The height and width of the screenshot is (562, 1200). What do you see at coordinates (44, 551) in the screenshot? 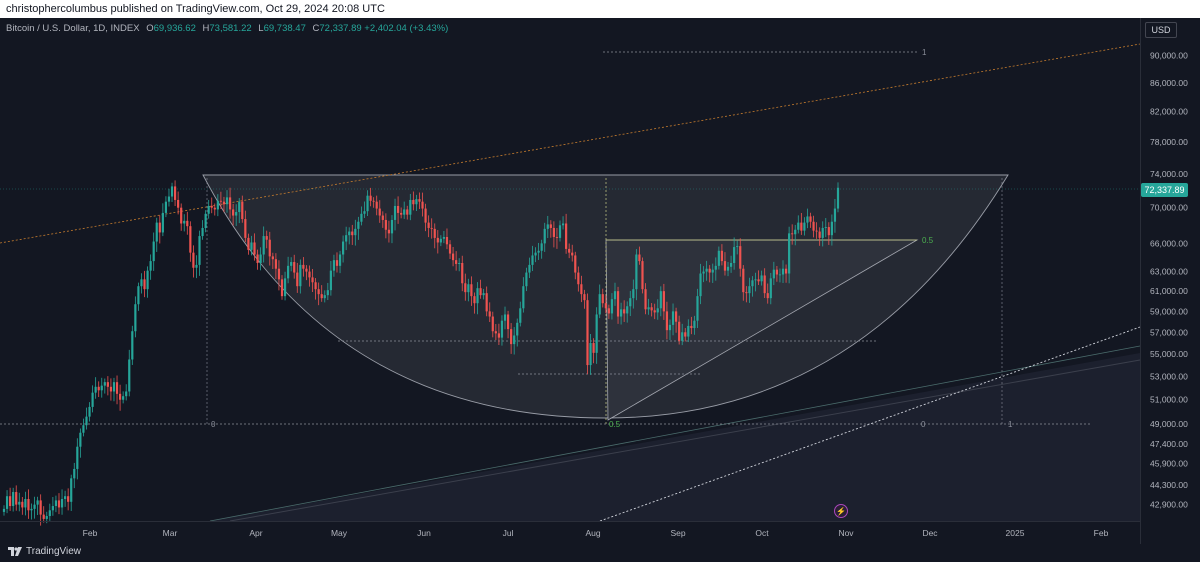
I see `brand: TradingView` at bounding box center [44, 551].